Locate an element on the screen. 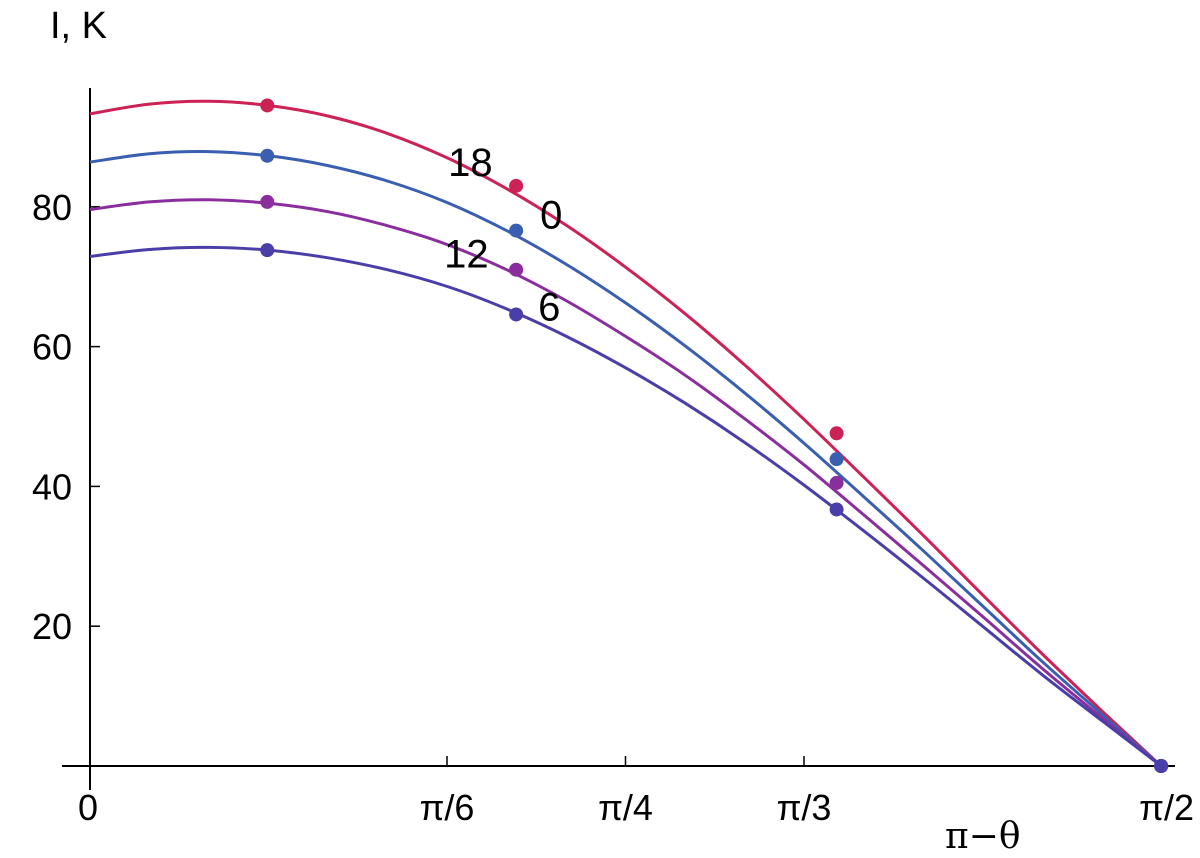  y-axis-title: I, K is located at coordinates (78, 26).